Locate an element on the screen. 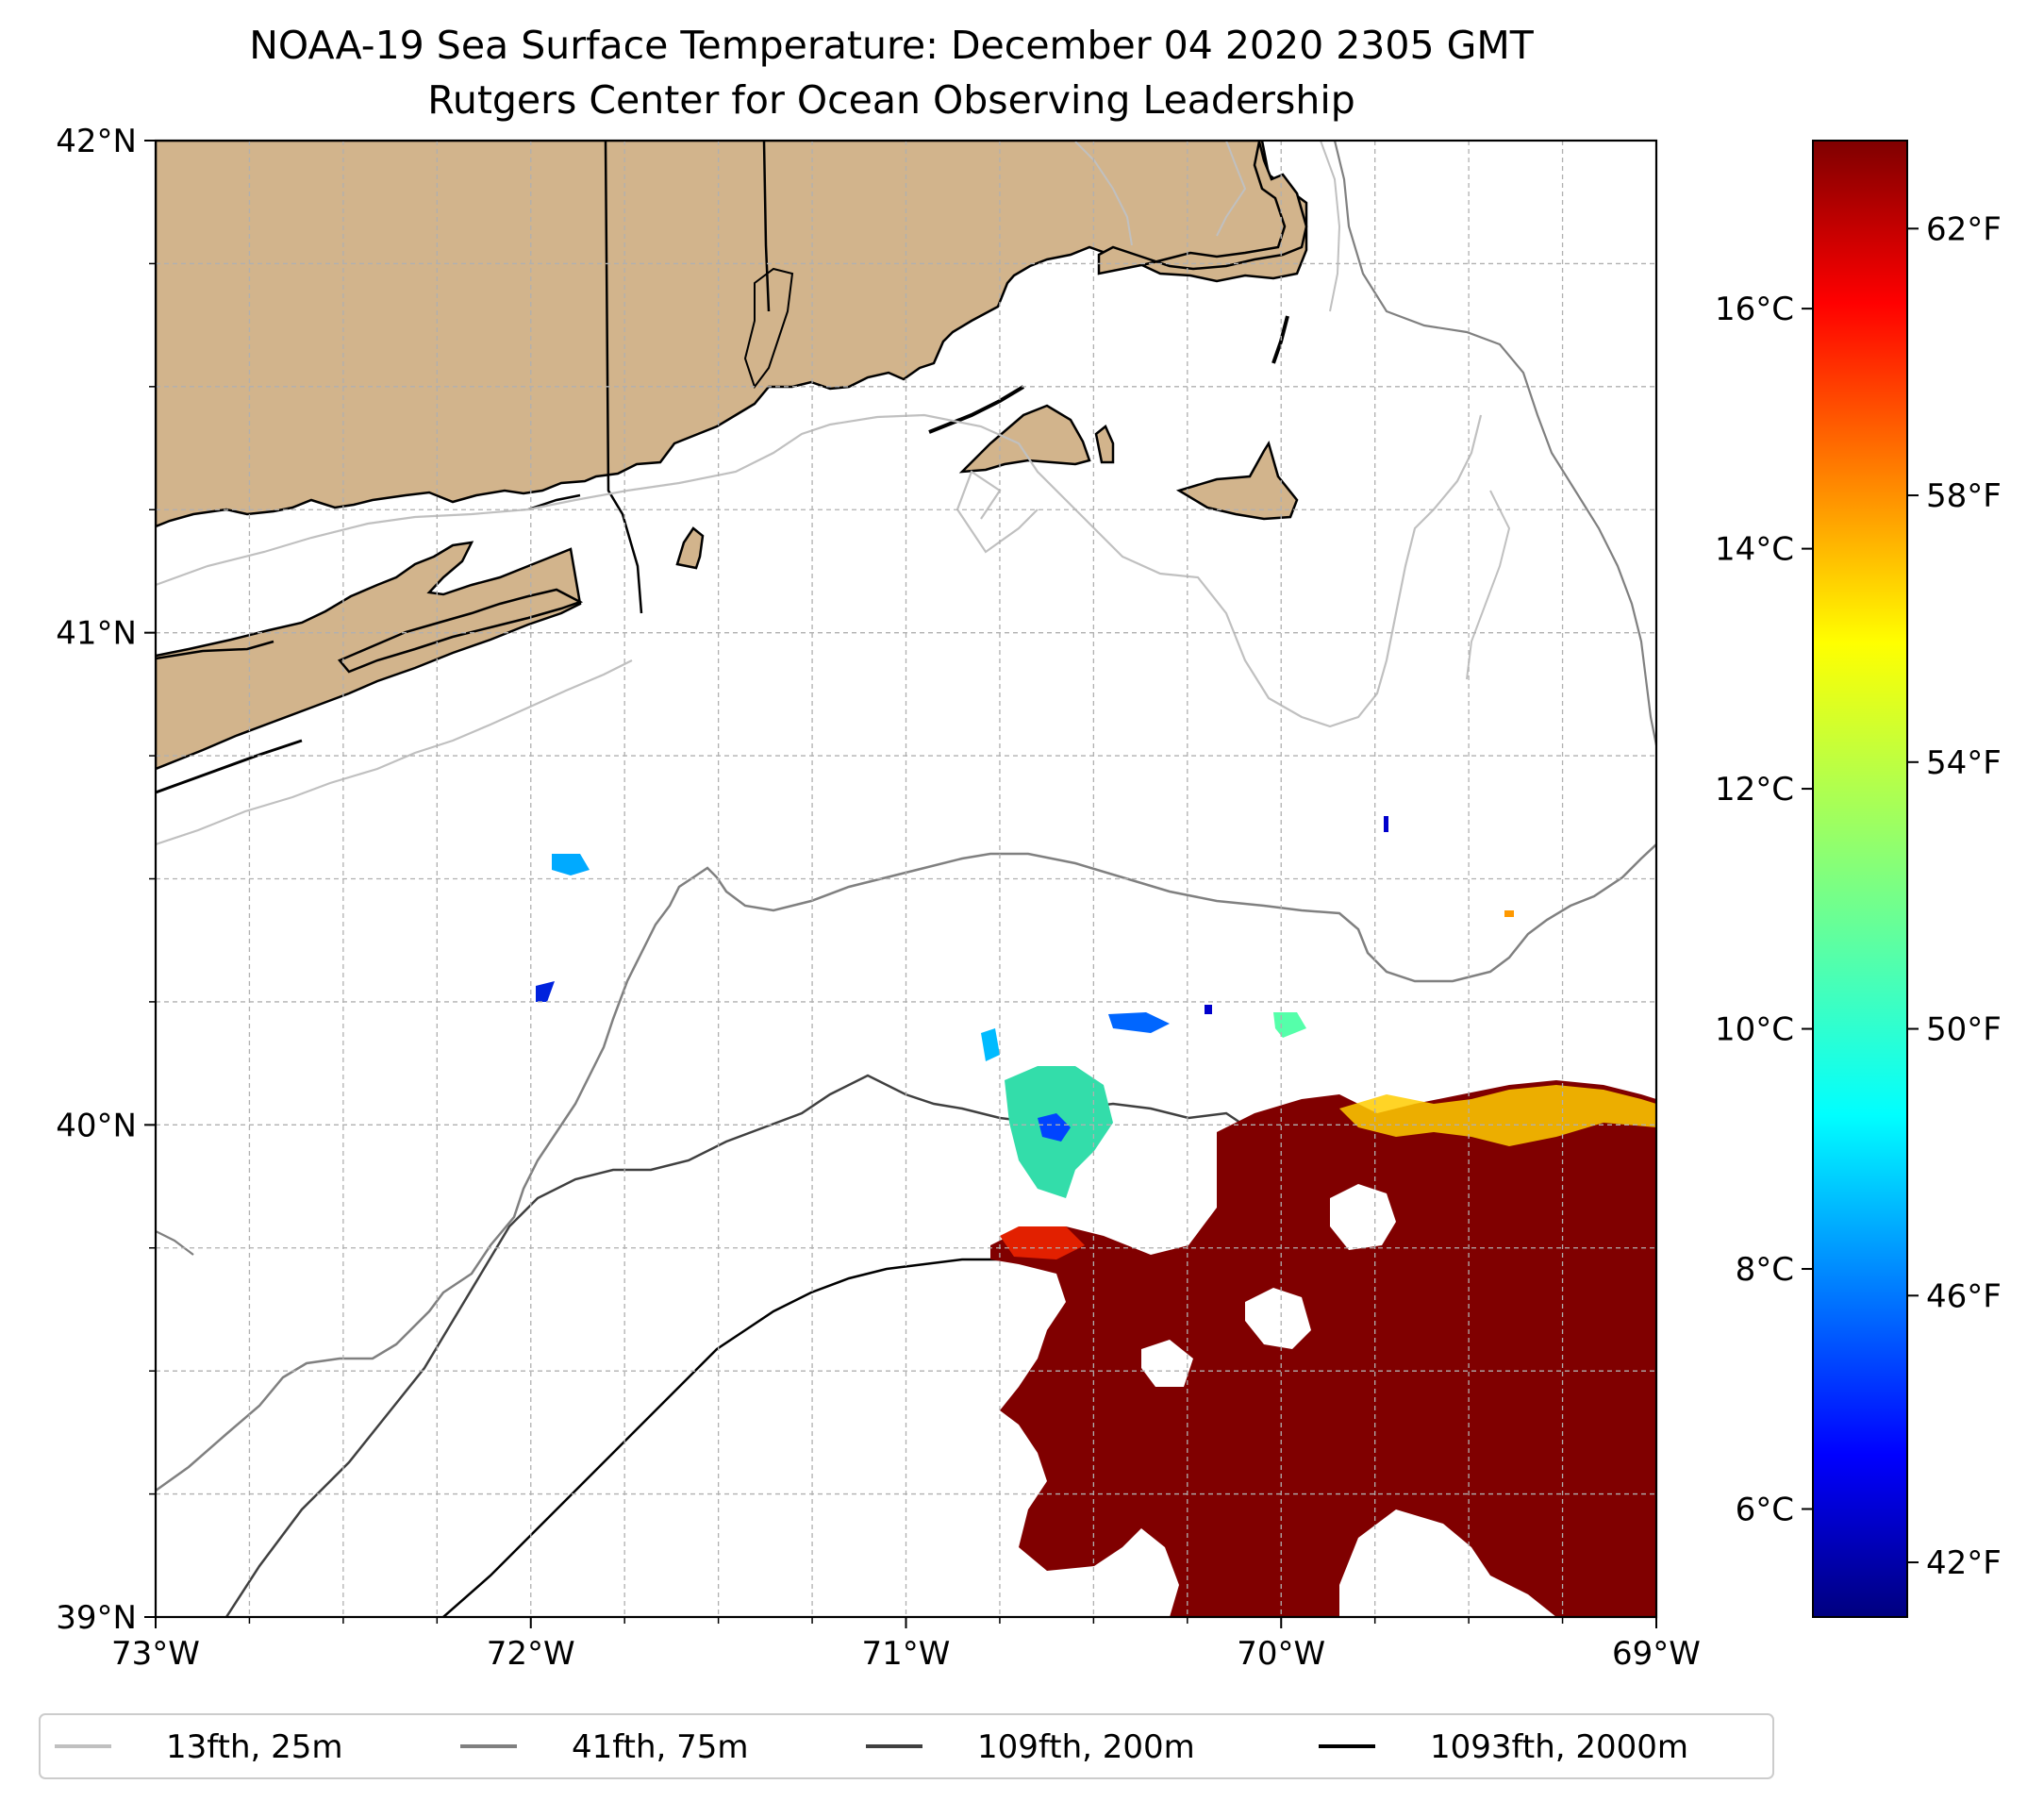 The height and width of the screenshot is (1801, 2044). land-elizabeth-islands is located at coordinates (977, 409).